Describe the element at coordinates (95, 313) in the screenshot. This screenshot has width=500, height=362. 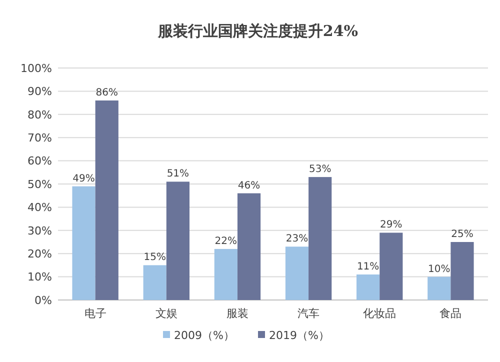
I see `x-tick-label: 电子` at that location.